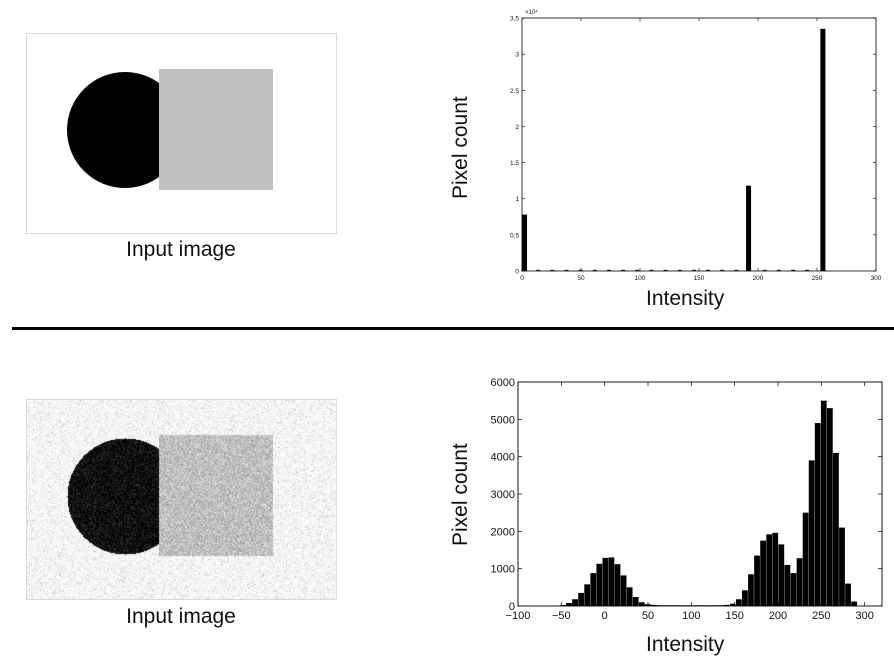 The width and height of the screenshot is (894, 670). What do you see at coordinates (503, 383) in the screenshot?
I see `y-tick-label: 6000` at bounding box center [503, 383].